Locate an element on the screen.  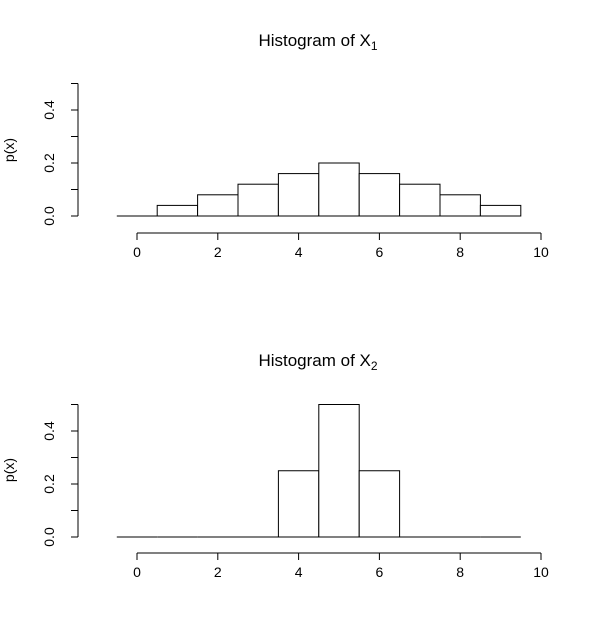
title-subscript: 2 is located at coordinates (374, 366).